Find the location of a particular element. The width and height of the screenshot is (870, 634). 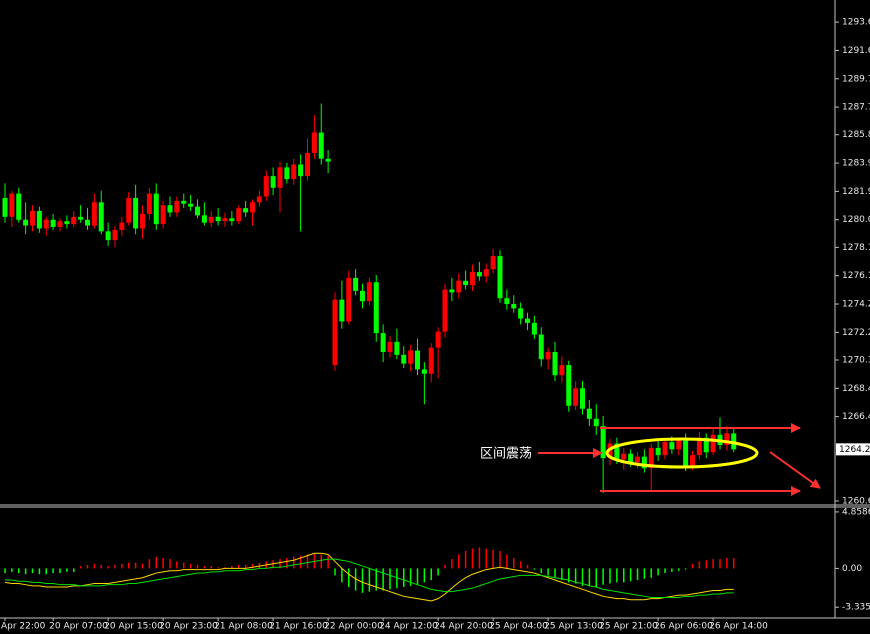

x-tick-label: 21 Apr 16:00 is located at coordinates (298, 627).